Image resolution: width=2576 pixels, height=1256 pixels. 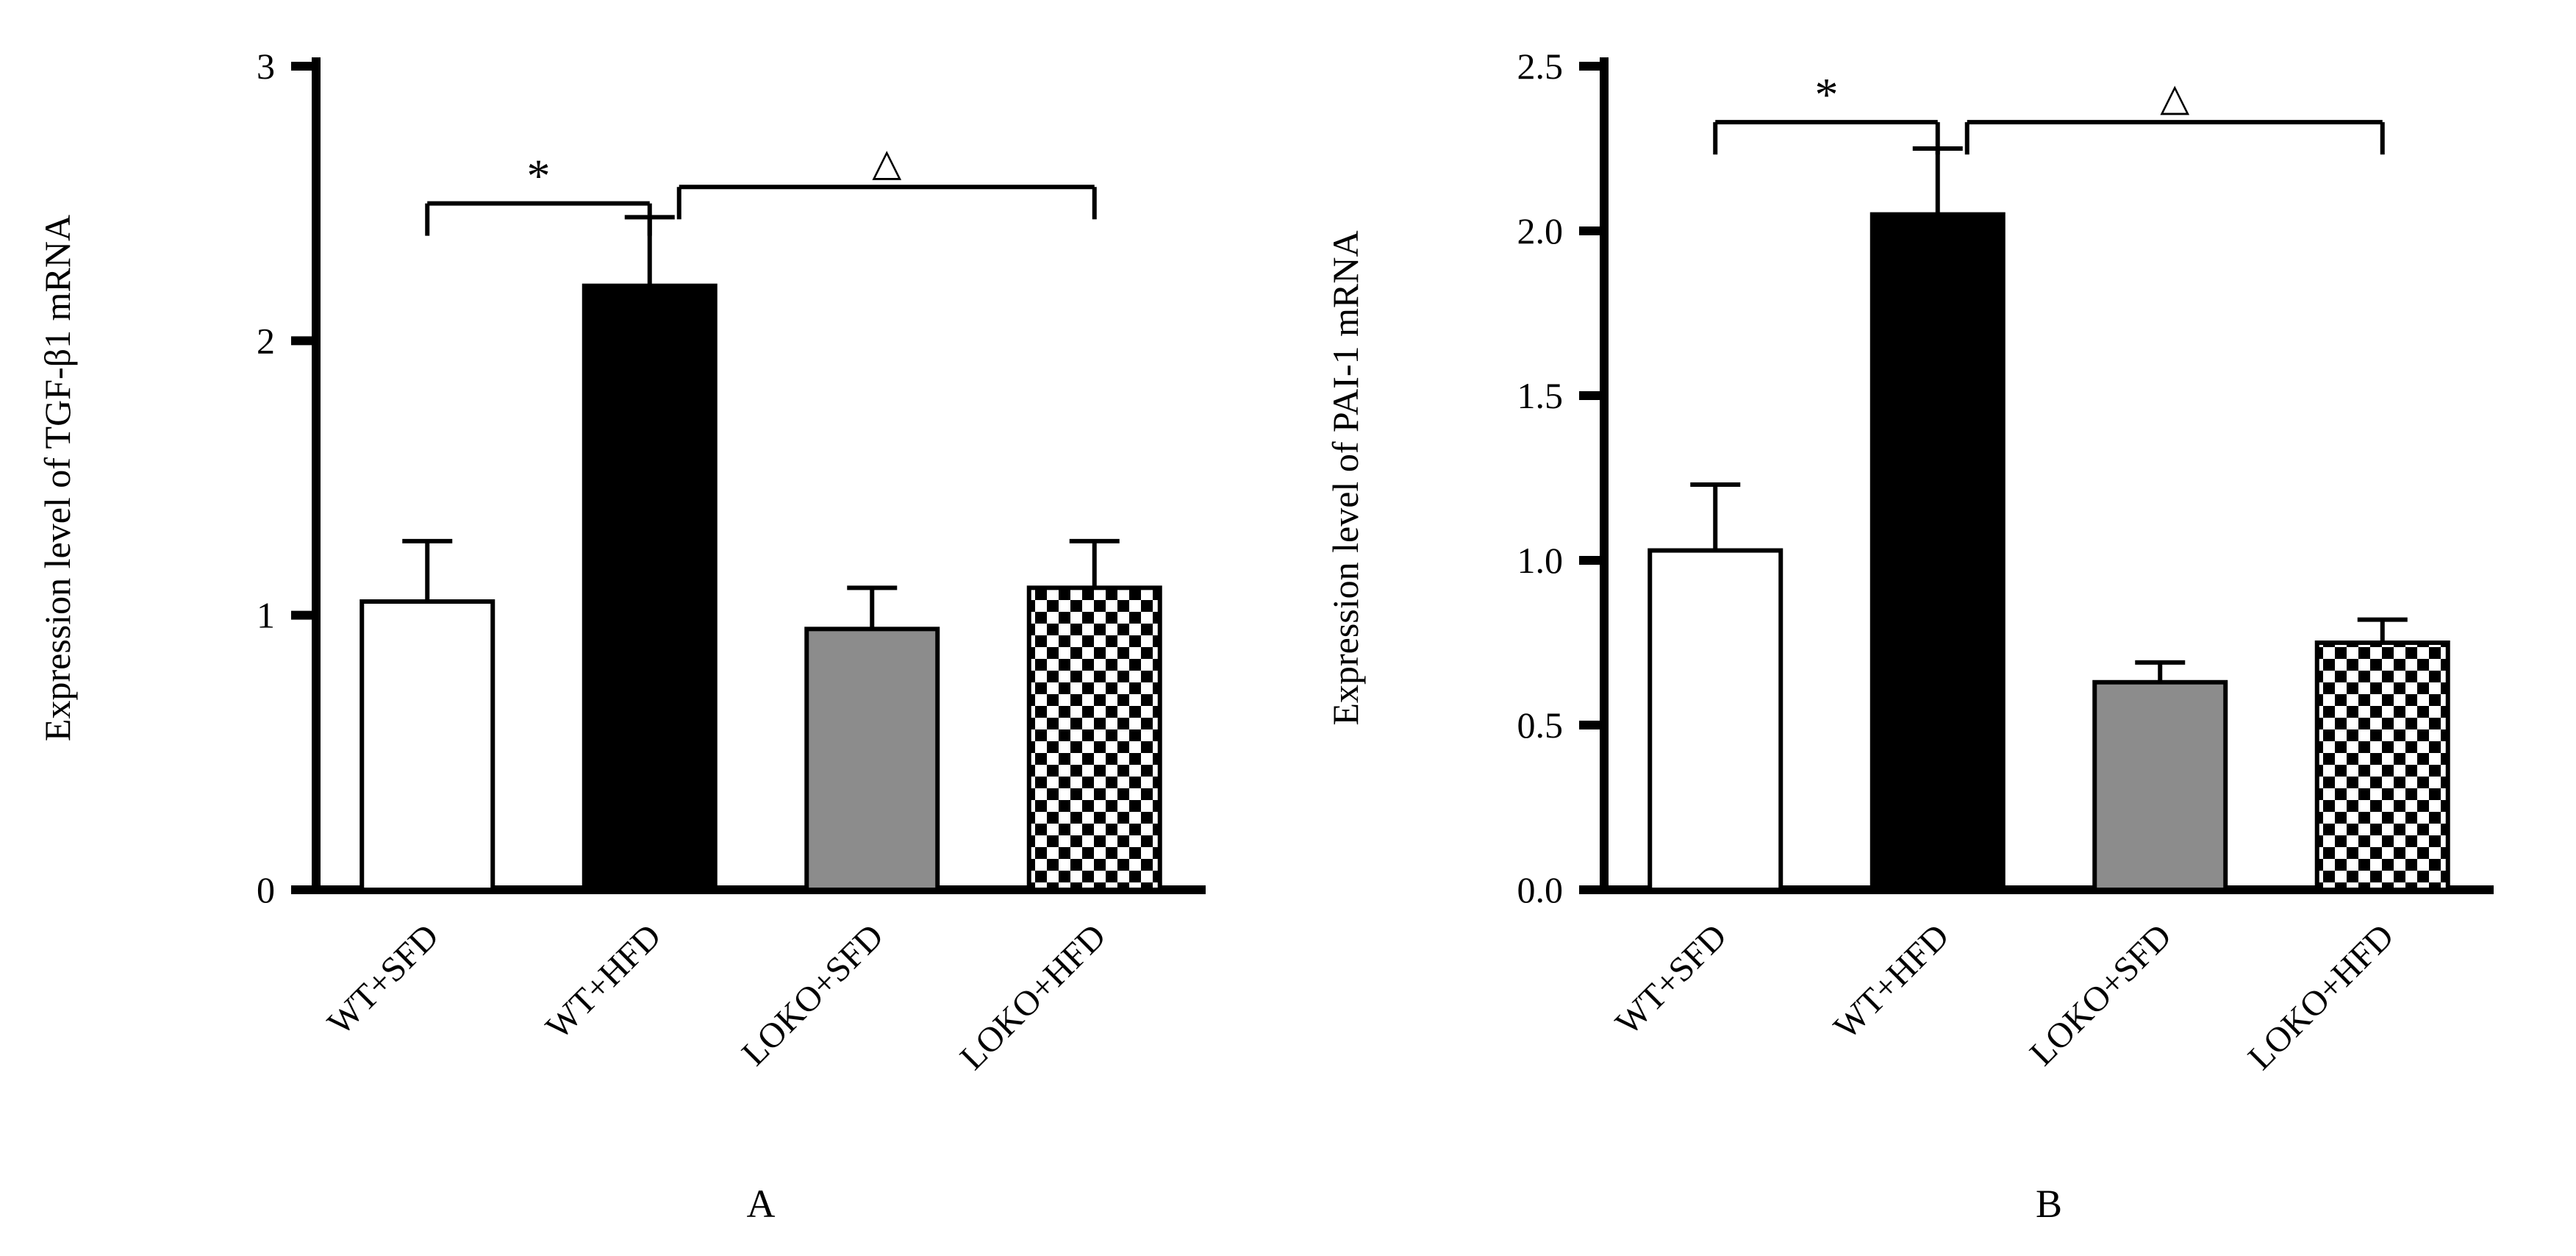 I want to click on y-tick-label: 1.0, so click(x=1541, y=561).